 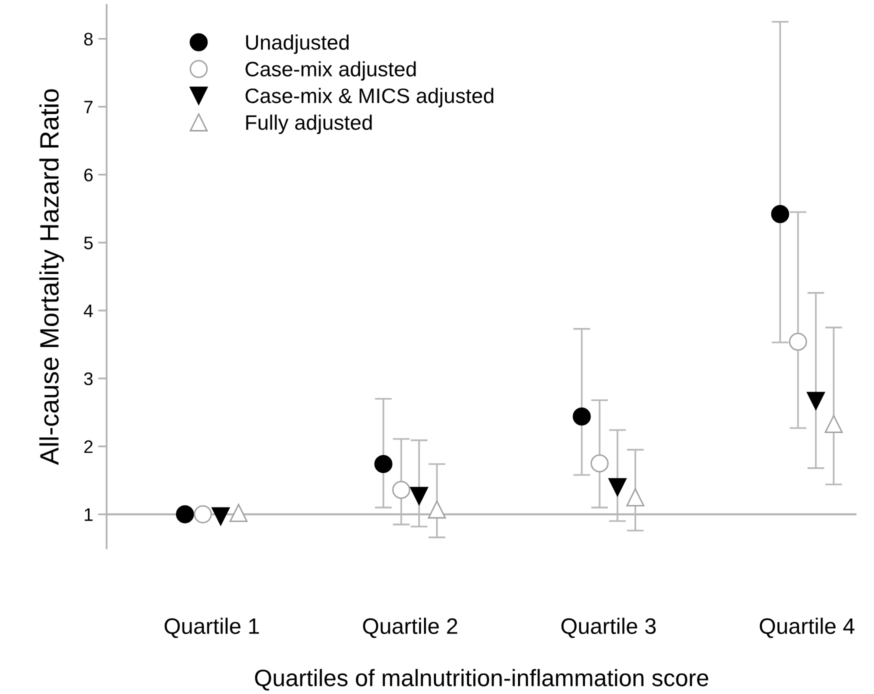 What do you see at coordinates (88, 175) in the screenshot?
I see `y-tick-label: 6` at bounding box center [88, 175].